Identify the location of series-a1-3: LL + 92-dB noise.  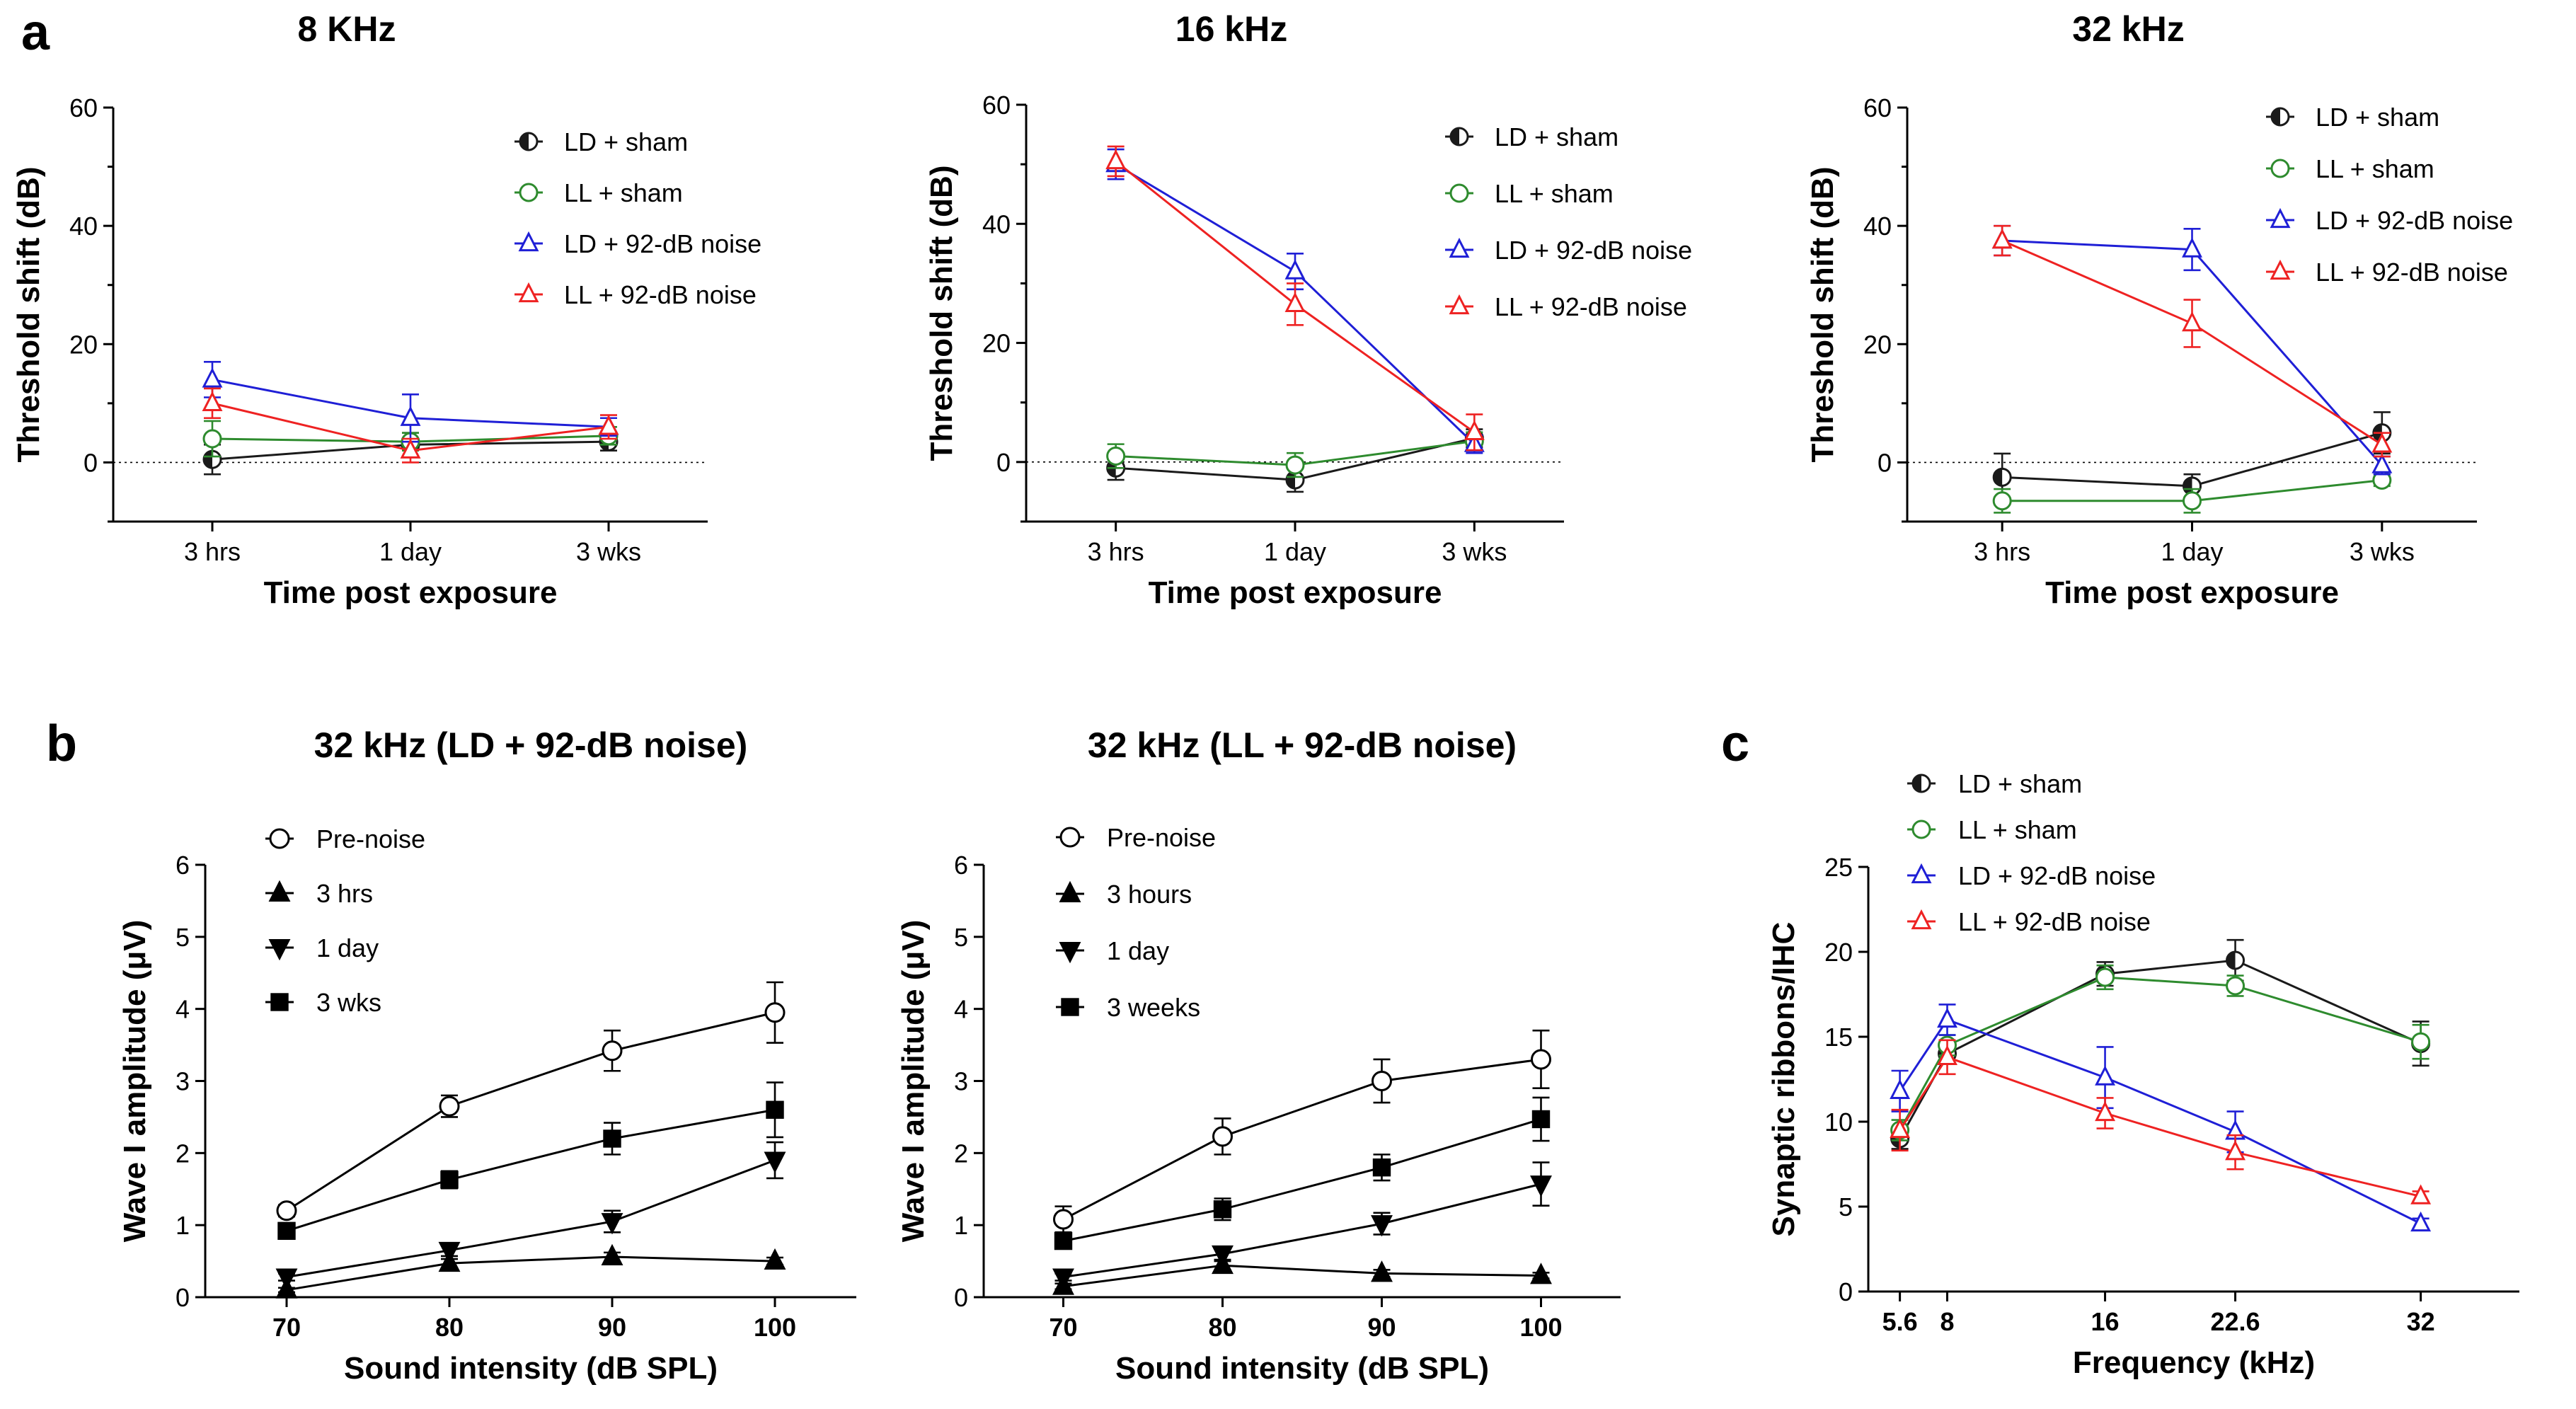
(480, 372).